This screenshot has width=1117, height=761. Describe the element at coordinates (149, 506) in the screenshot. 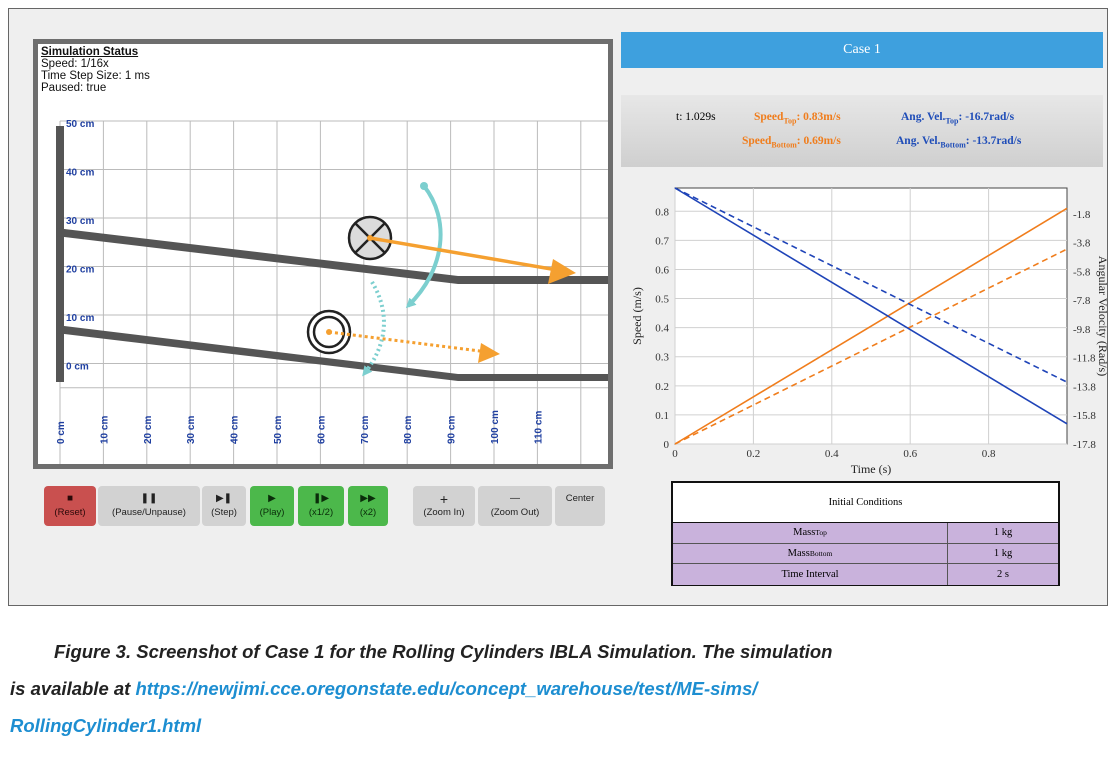

I see `pause-button: ❚❚ (Pause/Unpause)` at that location.